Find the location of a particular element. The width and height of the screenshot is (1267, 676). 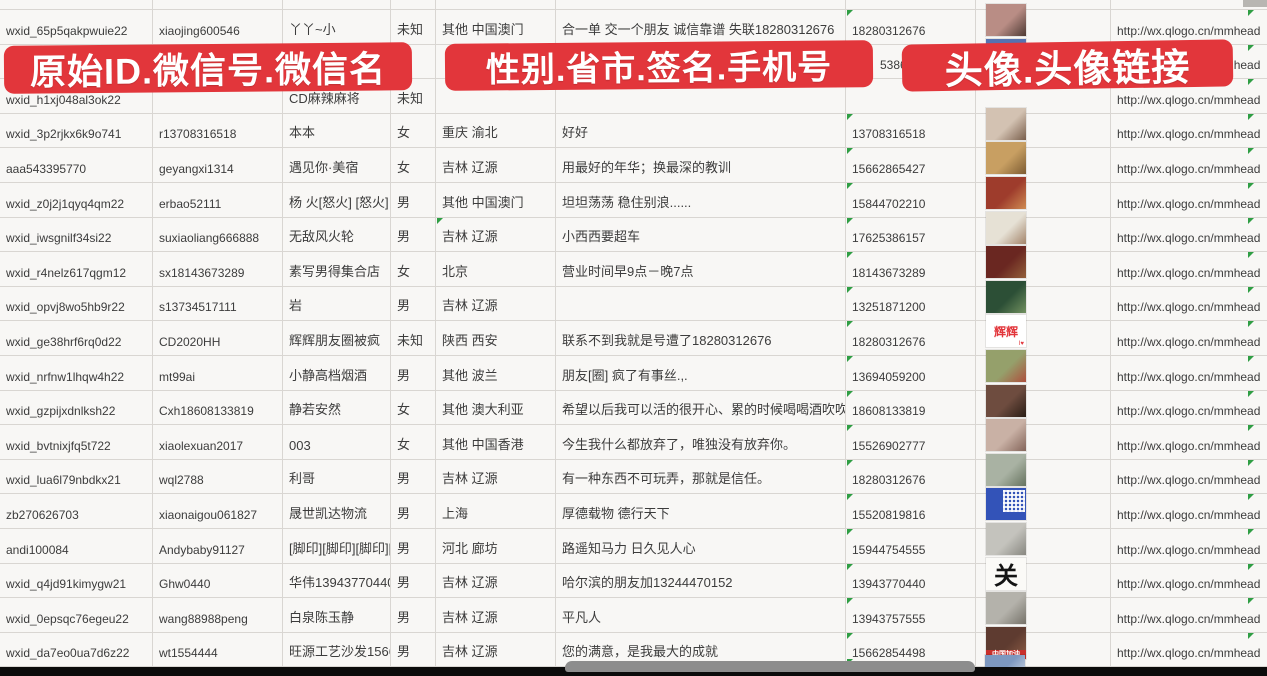

cell-original-id: wxid_lua6l79nbdkx21 is located at coordinates (63, 480).